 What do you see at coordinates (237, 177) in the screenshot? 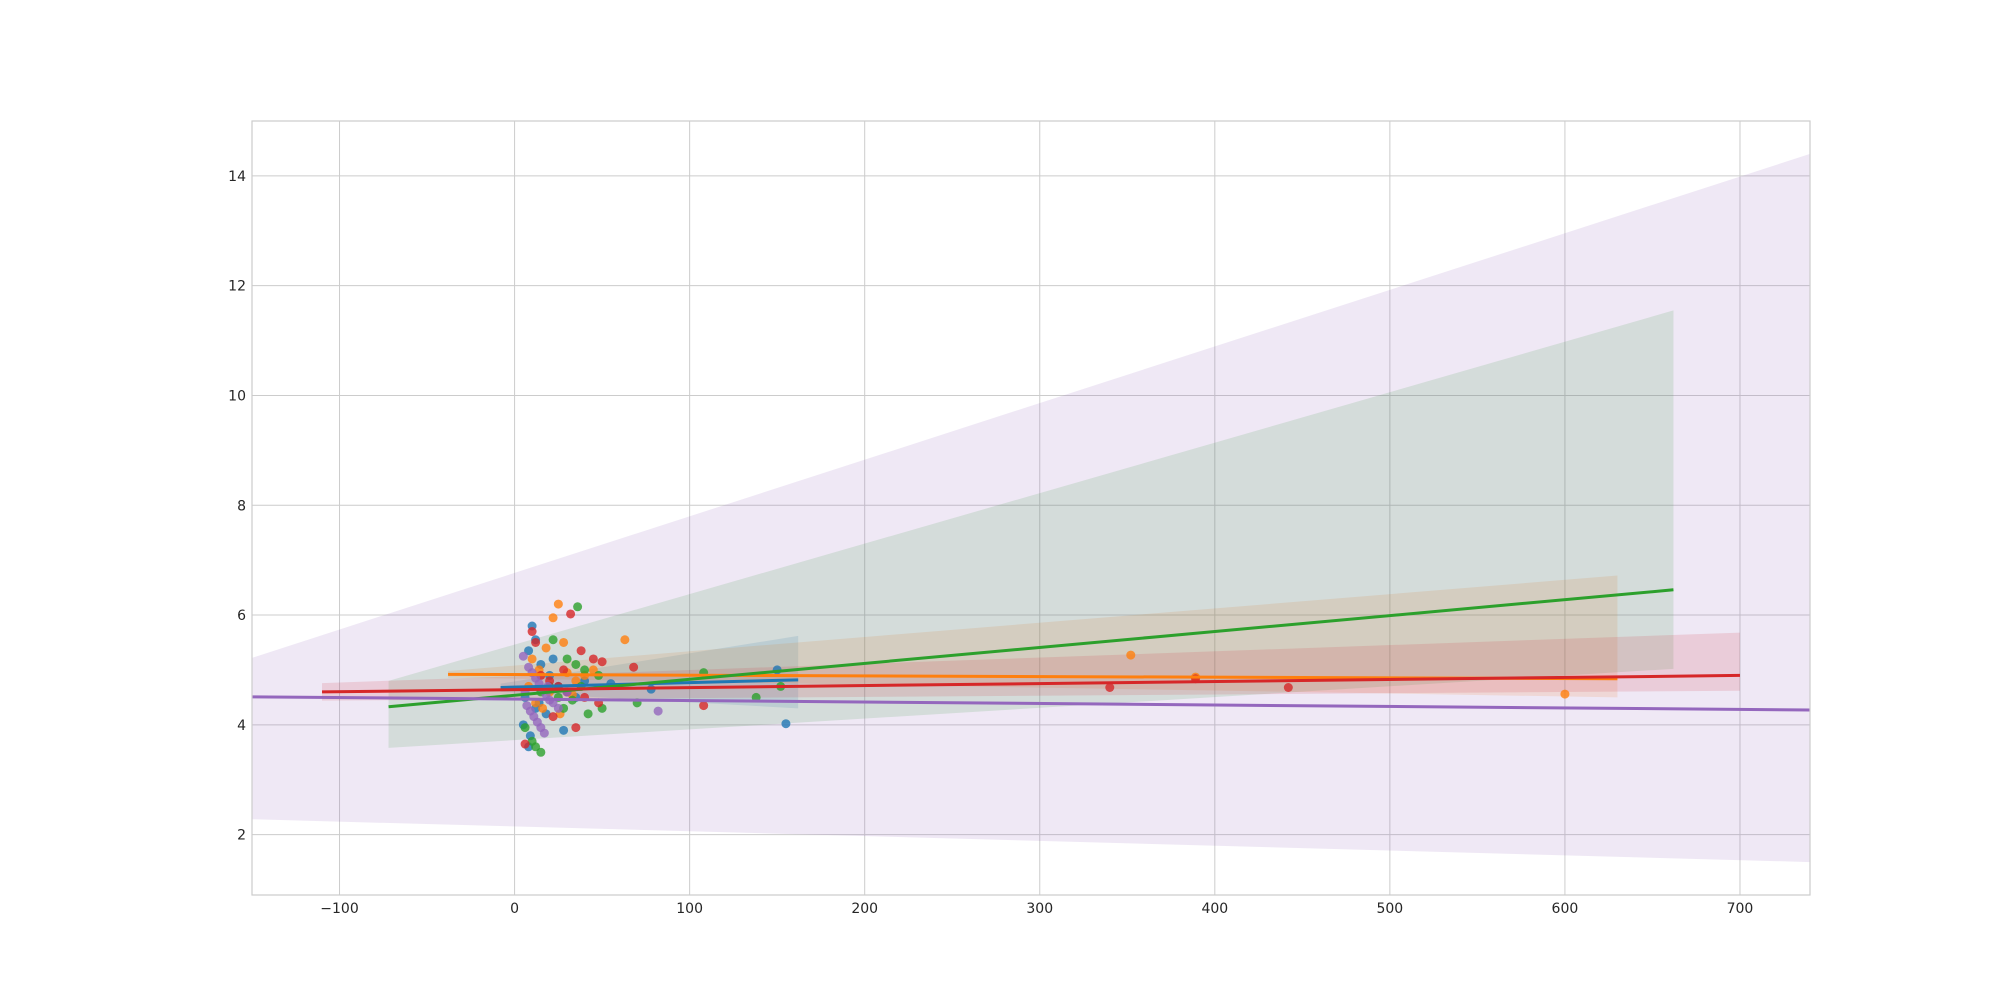
I see `y-tick-label: 14` at bounding box center [237, 177].